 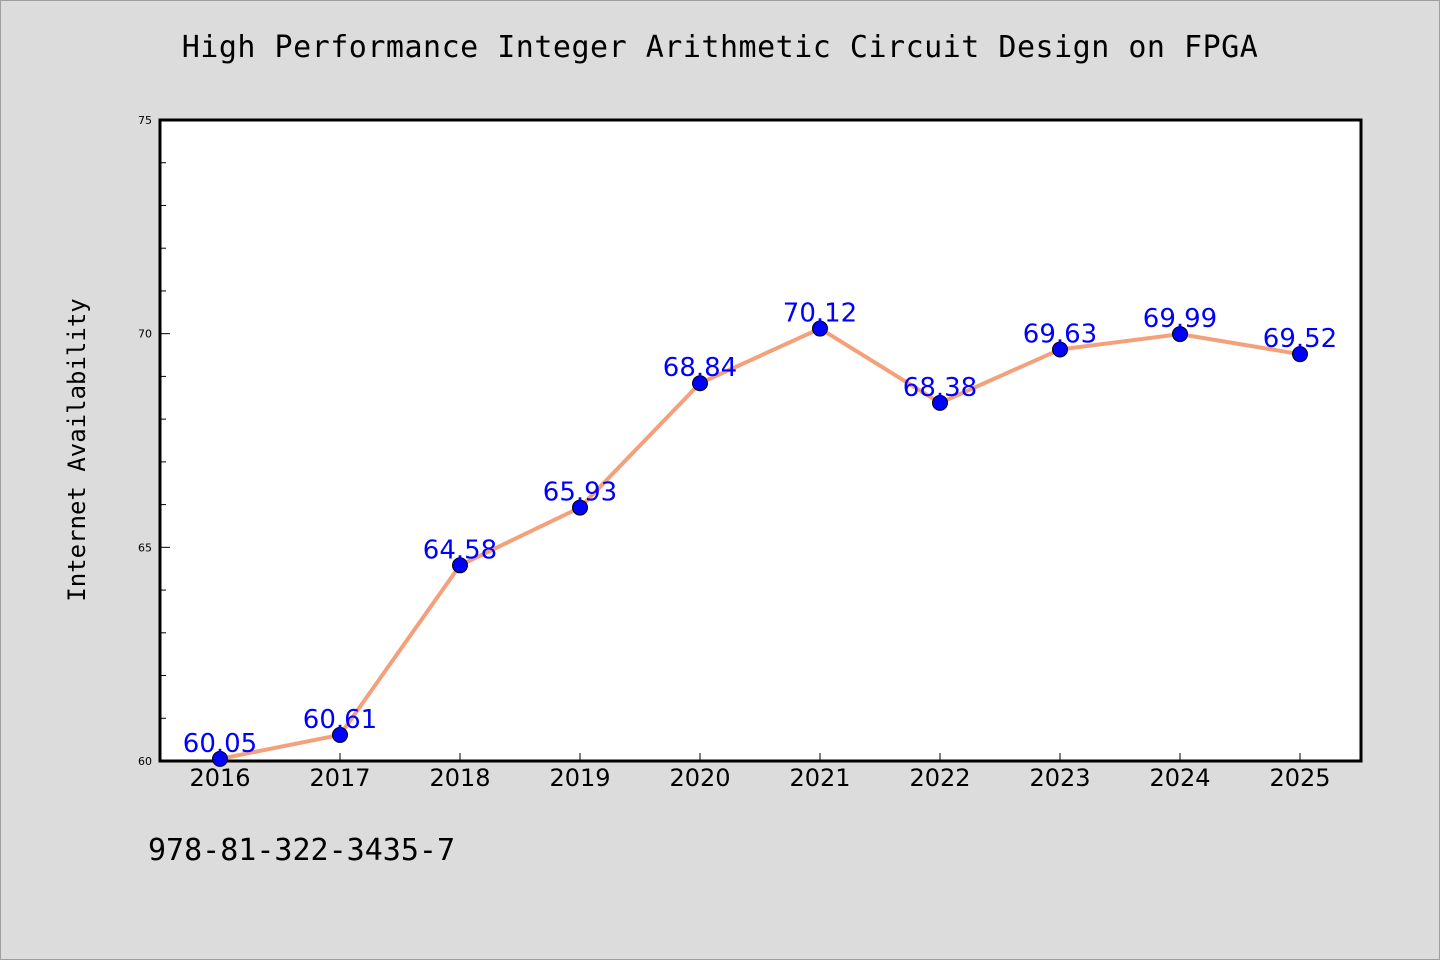 What do you see at coordinates (1180, 319) in the screenshot?
I see `data-label: 69.99` at bounding box center [1180, 319].